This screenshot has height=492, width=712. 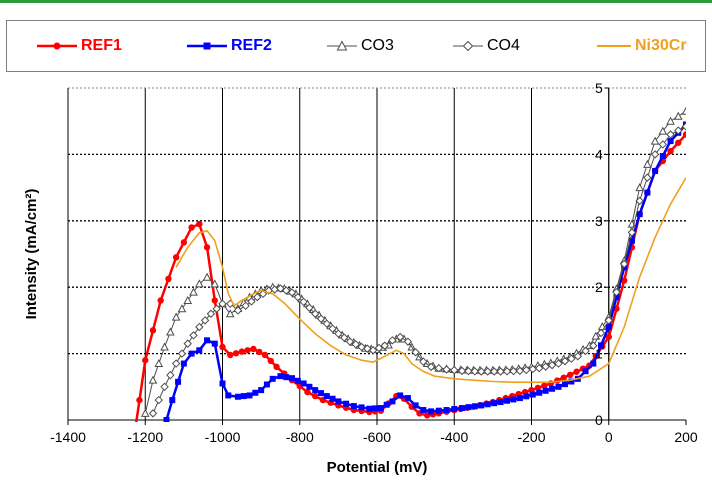 I want to click on legend-marker-co3, so click(x=342, y=45).